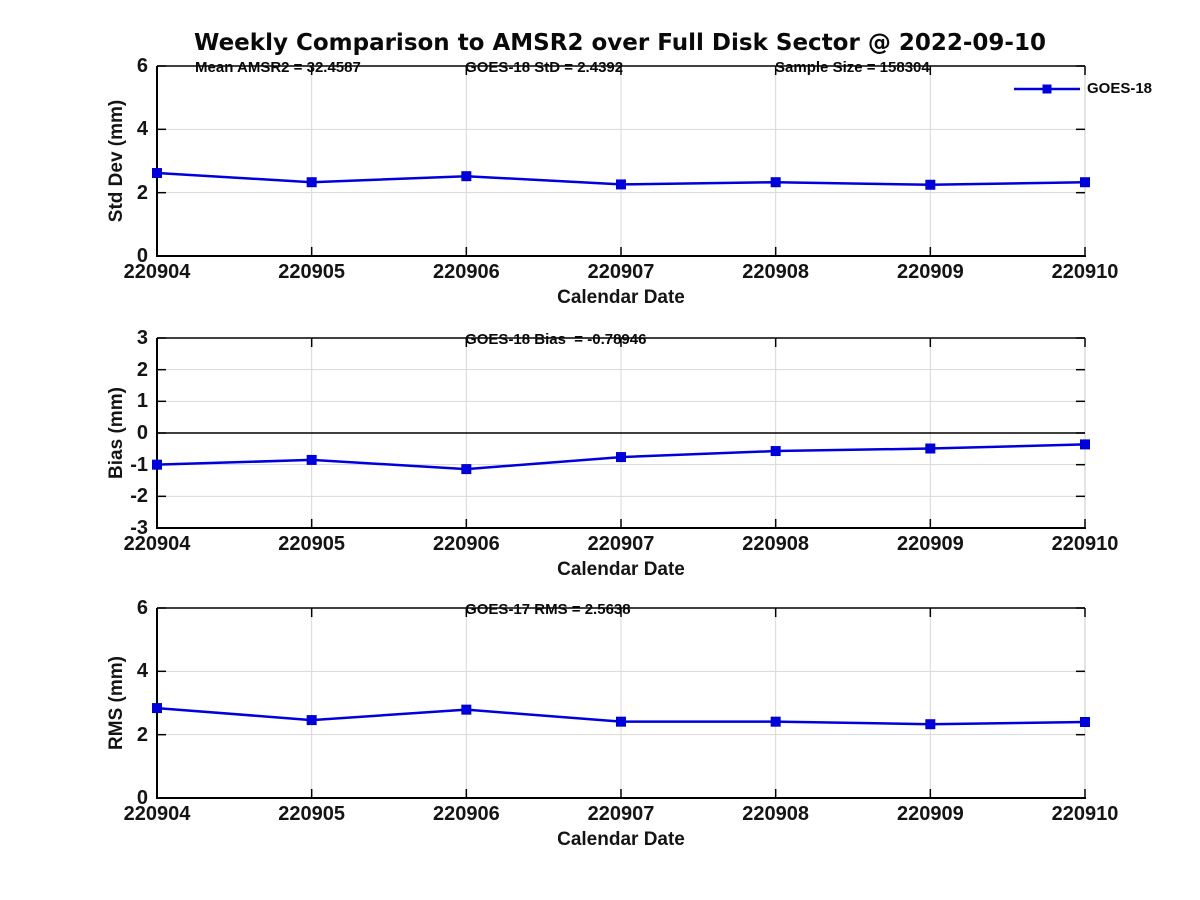 This screenshot has width=1200, height=900. Describe the element at coordinates (139, 528) in the screenshot. I see `y-tick-label: -3` at that location.